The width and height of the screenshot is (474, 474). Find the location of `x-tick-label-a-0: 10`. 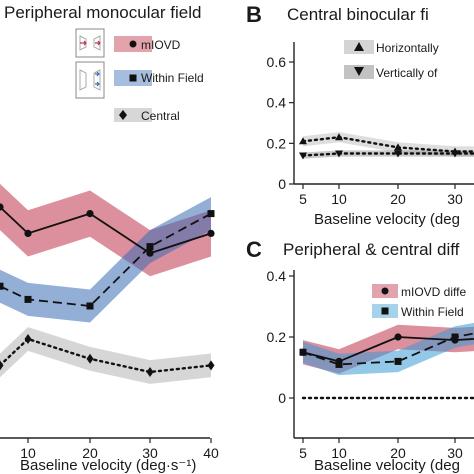

x-tick-label-a-0: 10 is located at coordinates (28, 453).